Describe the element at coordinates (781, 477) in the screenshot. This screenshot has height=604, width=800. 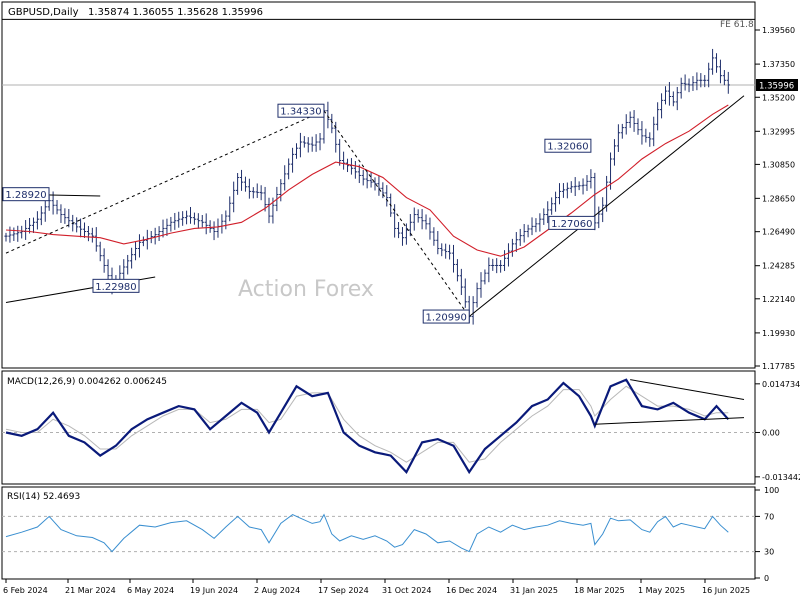
I see `macd-axis-label: -0.013442` at that location.